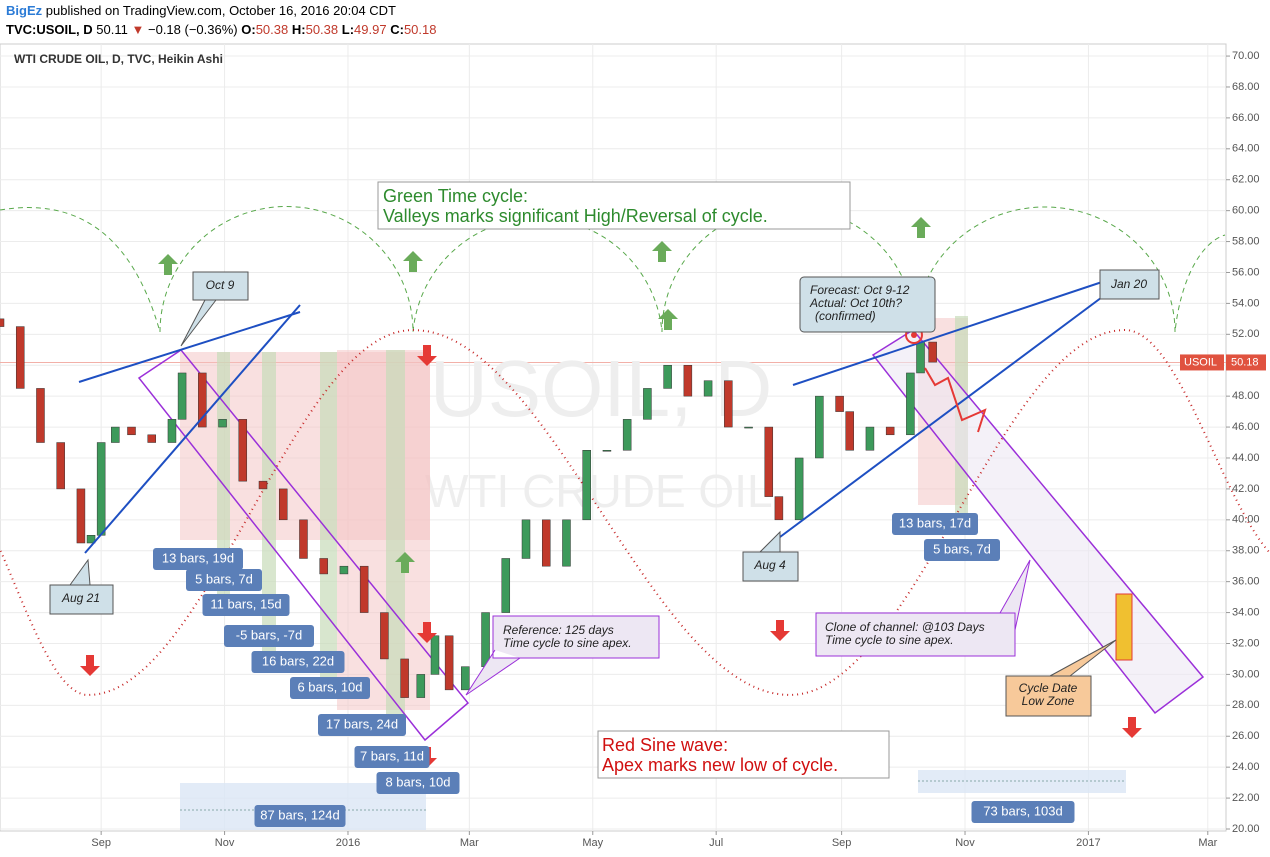 This screenshot has height=857, width=1270. I want to click on y-tick-label: 52.00, so click(1246, 334).